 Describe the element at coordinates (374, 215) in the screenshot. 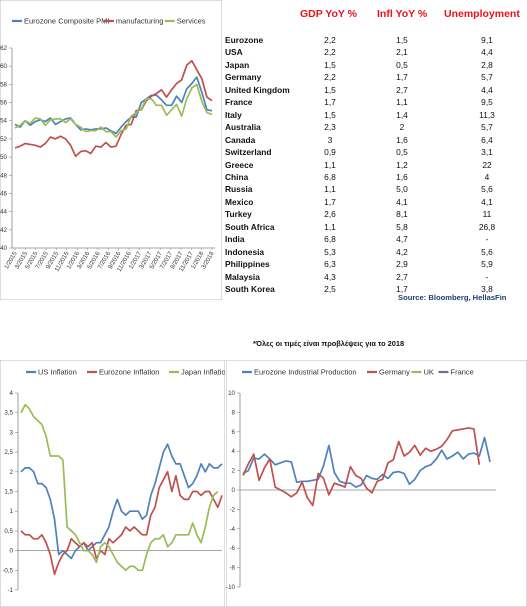

I see `table-row: Turkey 2,6 8,1 11` at that location.